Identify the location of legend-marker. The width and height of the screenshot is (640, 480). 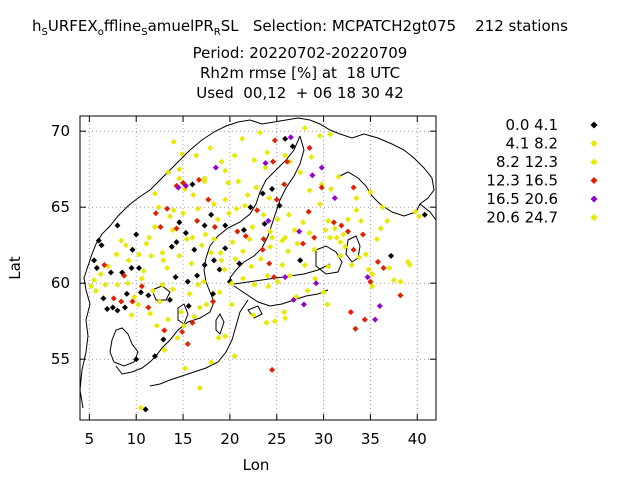
(594, 125).